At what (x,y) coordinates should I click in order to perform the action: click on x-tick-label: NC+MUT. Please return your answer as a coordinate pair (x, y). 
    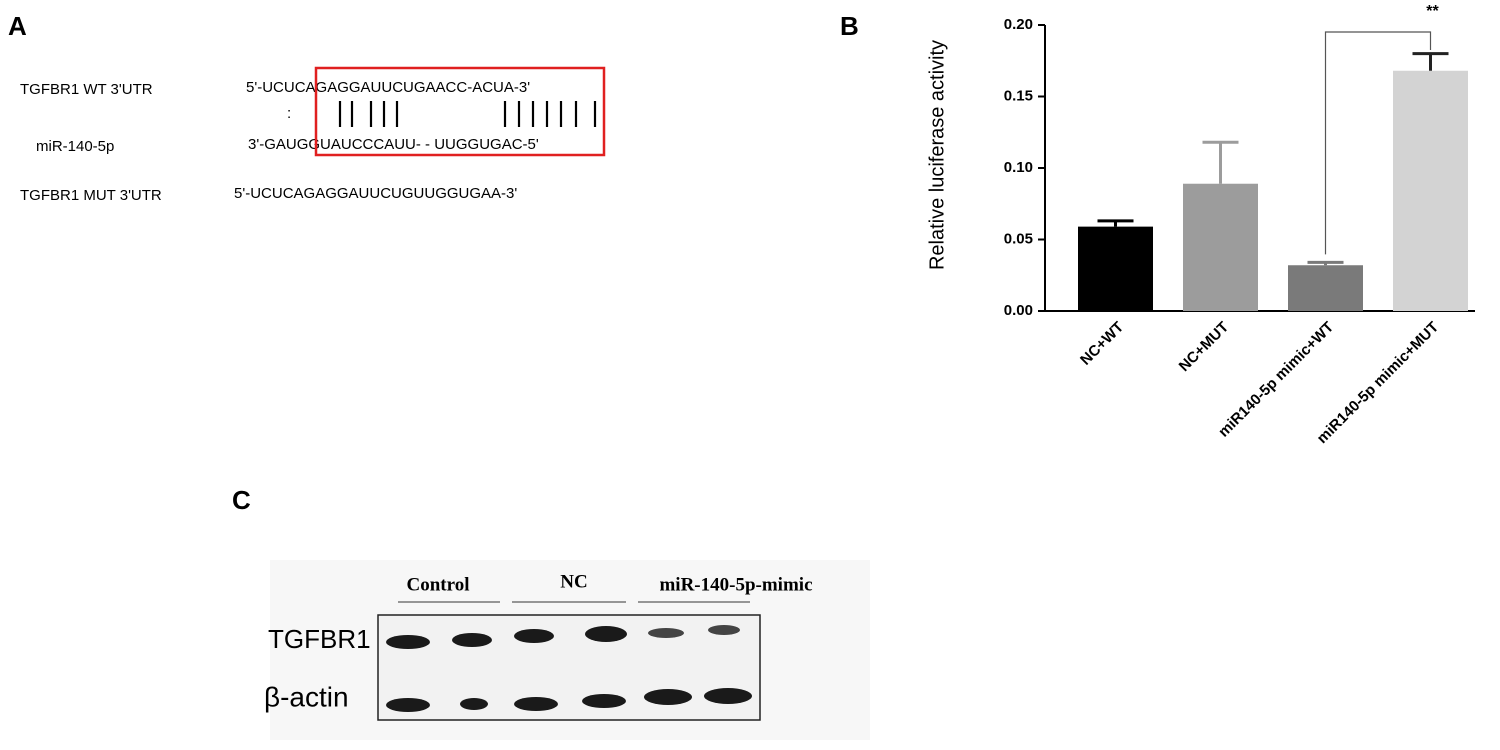
    Looking at the image, I should click on (1204, 347).